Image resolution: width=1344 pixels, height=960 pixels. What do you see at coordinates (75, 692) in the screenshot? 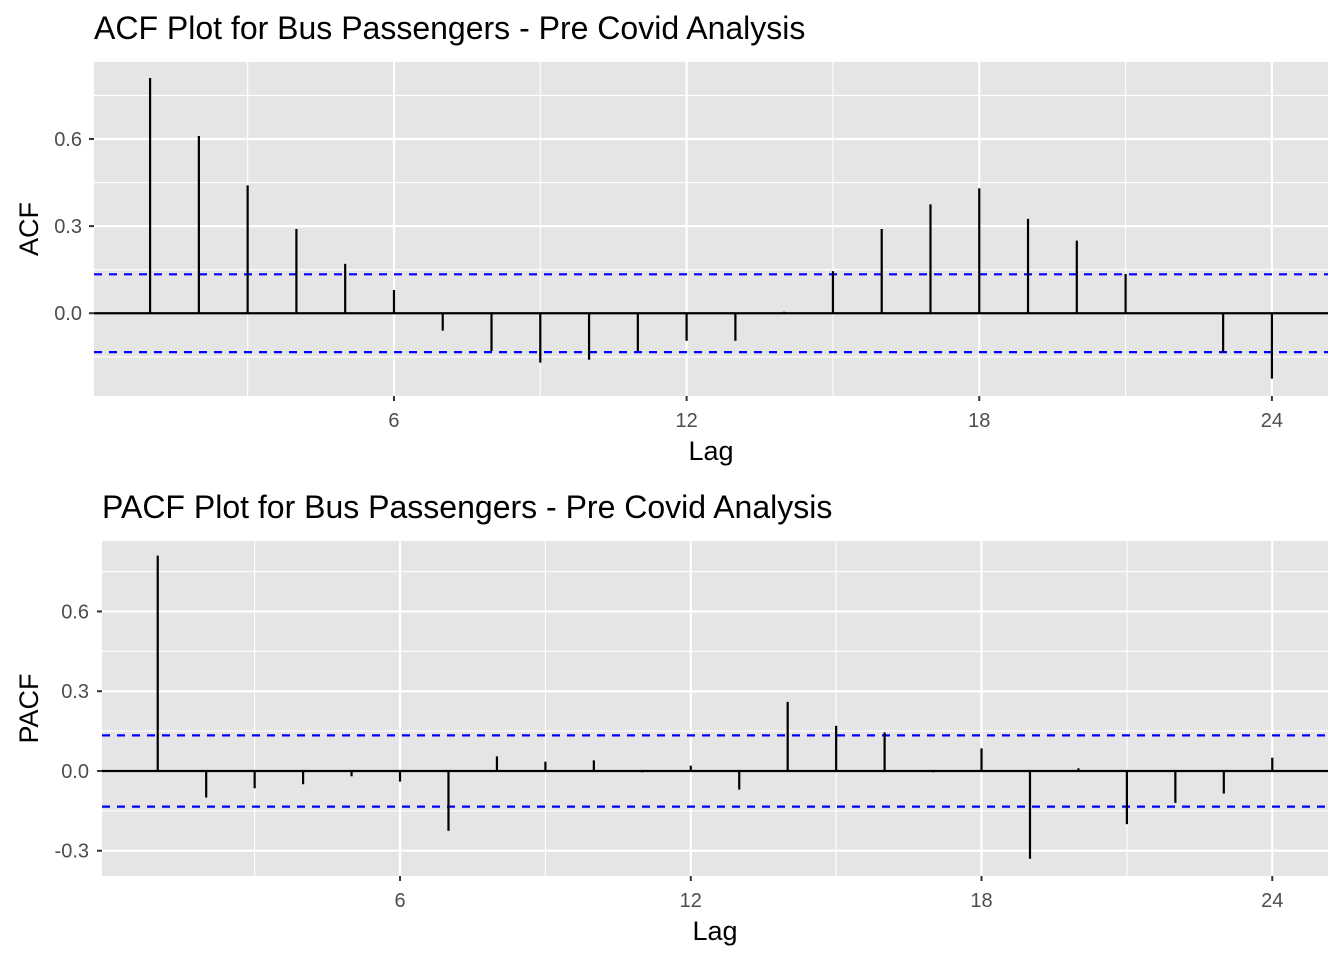
I see `pacf-ytick-label: 0.3` at bounding box center [75, 692].